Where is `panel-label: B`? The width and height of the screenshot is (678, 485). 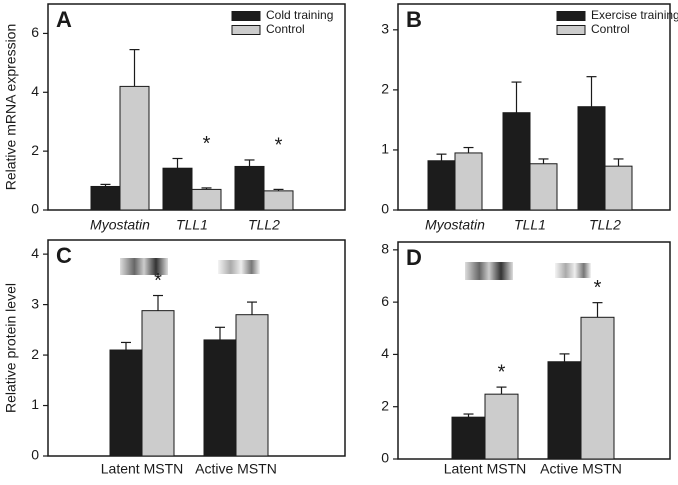
panel-label: B is located at coordinates (414, 19).